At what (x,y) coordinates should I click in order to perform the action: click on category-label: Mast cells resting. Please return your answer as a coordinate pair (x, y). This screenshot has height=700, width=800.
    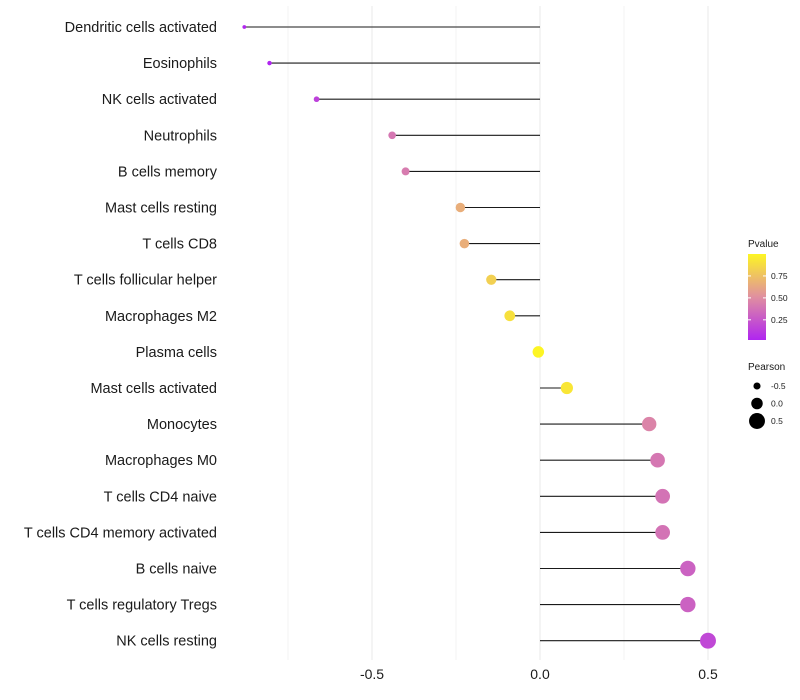
    Looking at the image, I should click on (161, 209).